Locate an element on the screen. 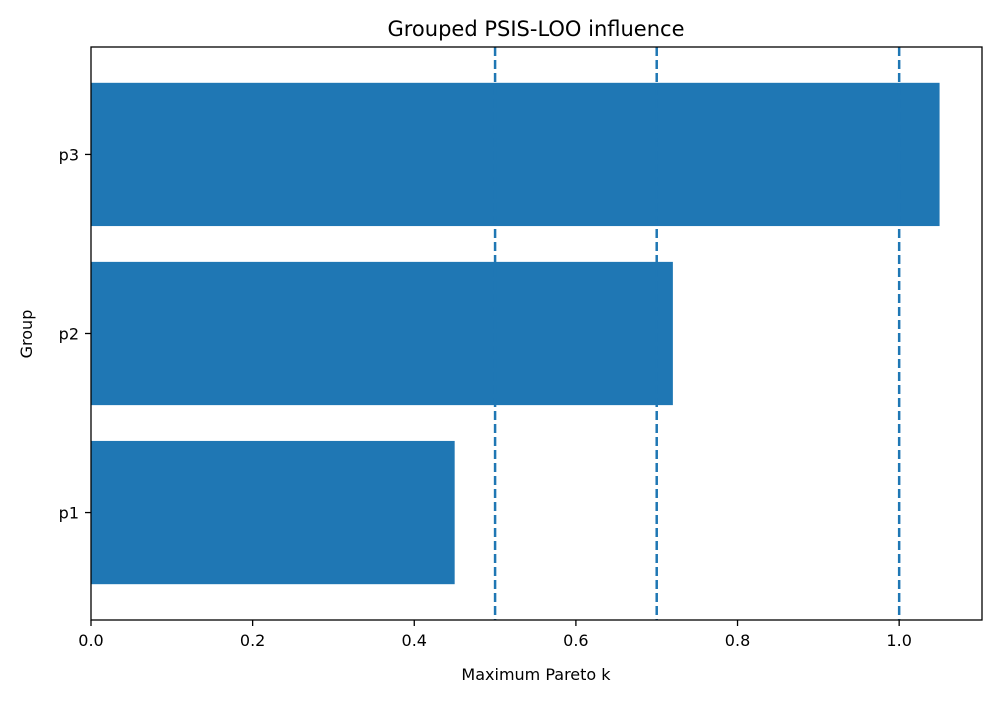  x-axis-label: Maximum Pareto k is located at coordinates (536, 674).